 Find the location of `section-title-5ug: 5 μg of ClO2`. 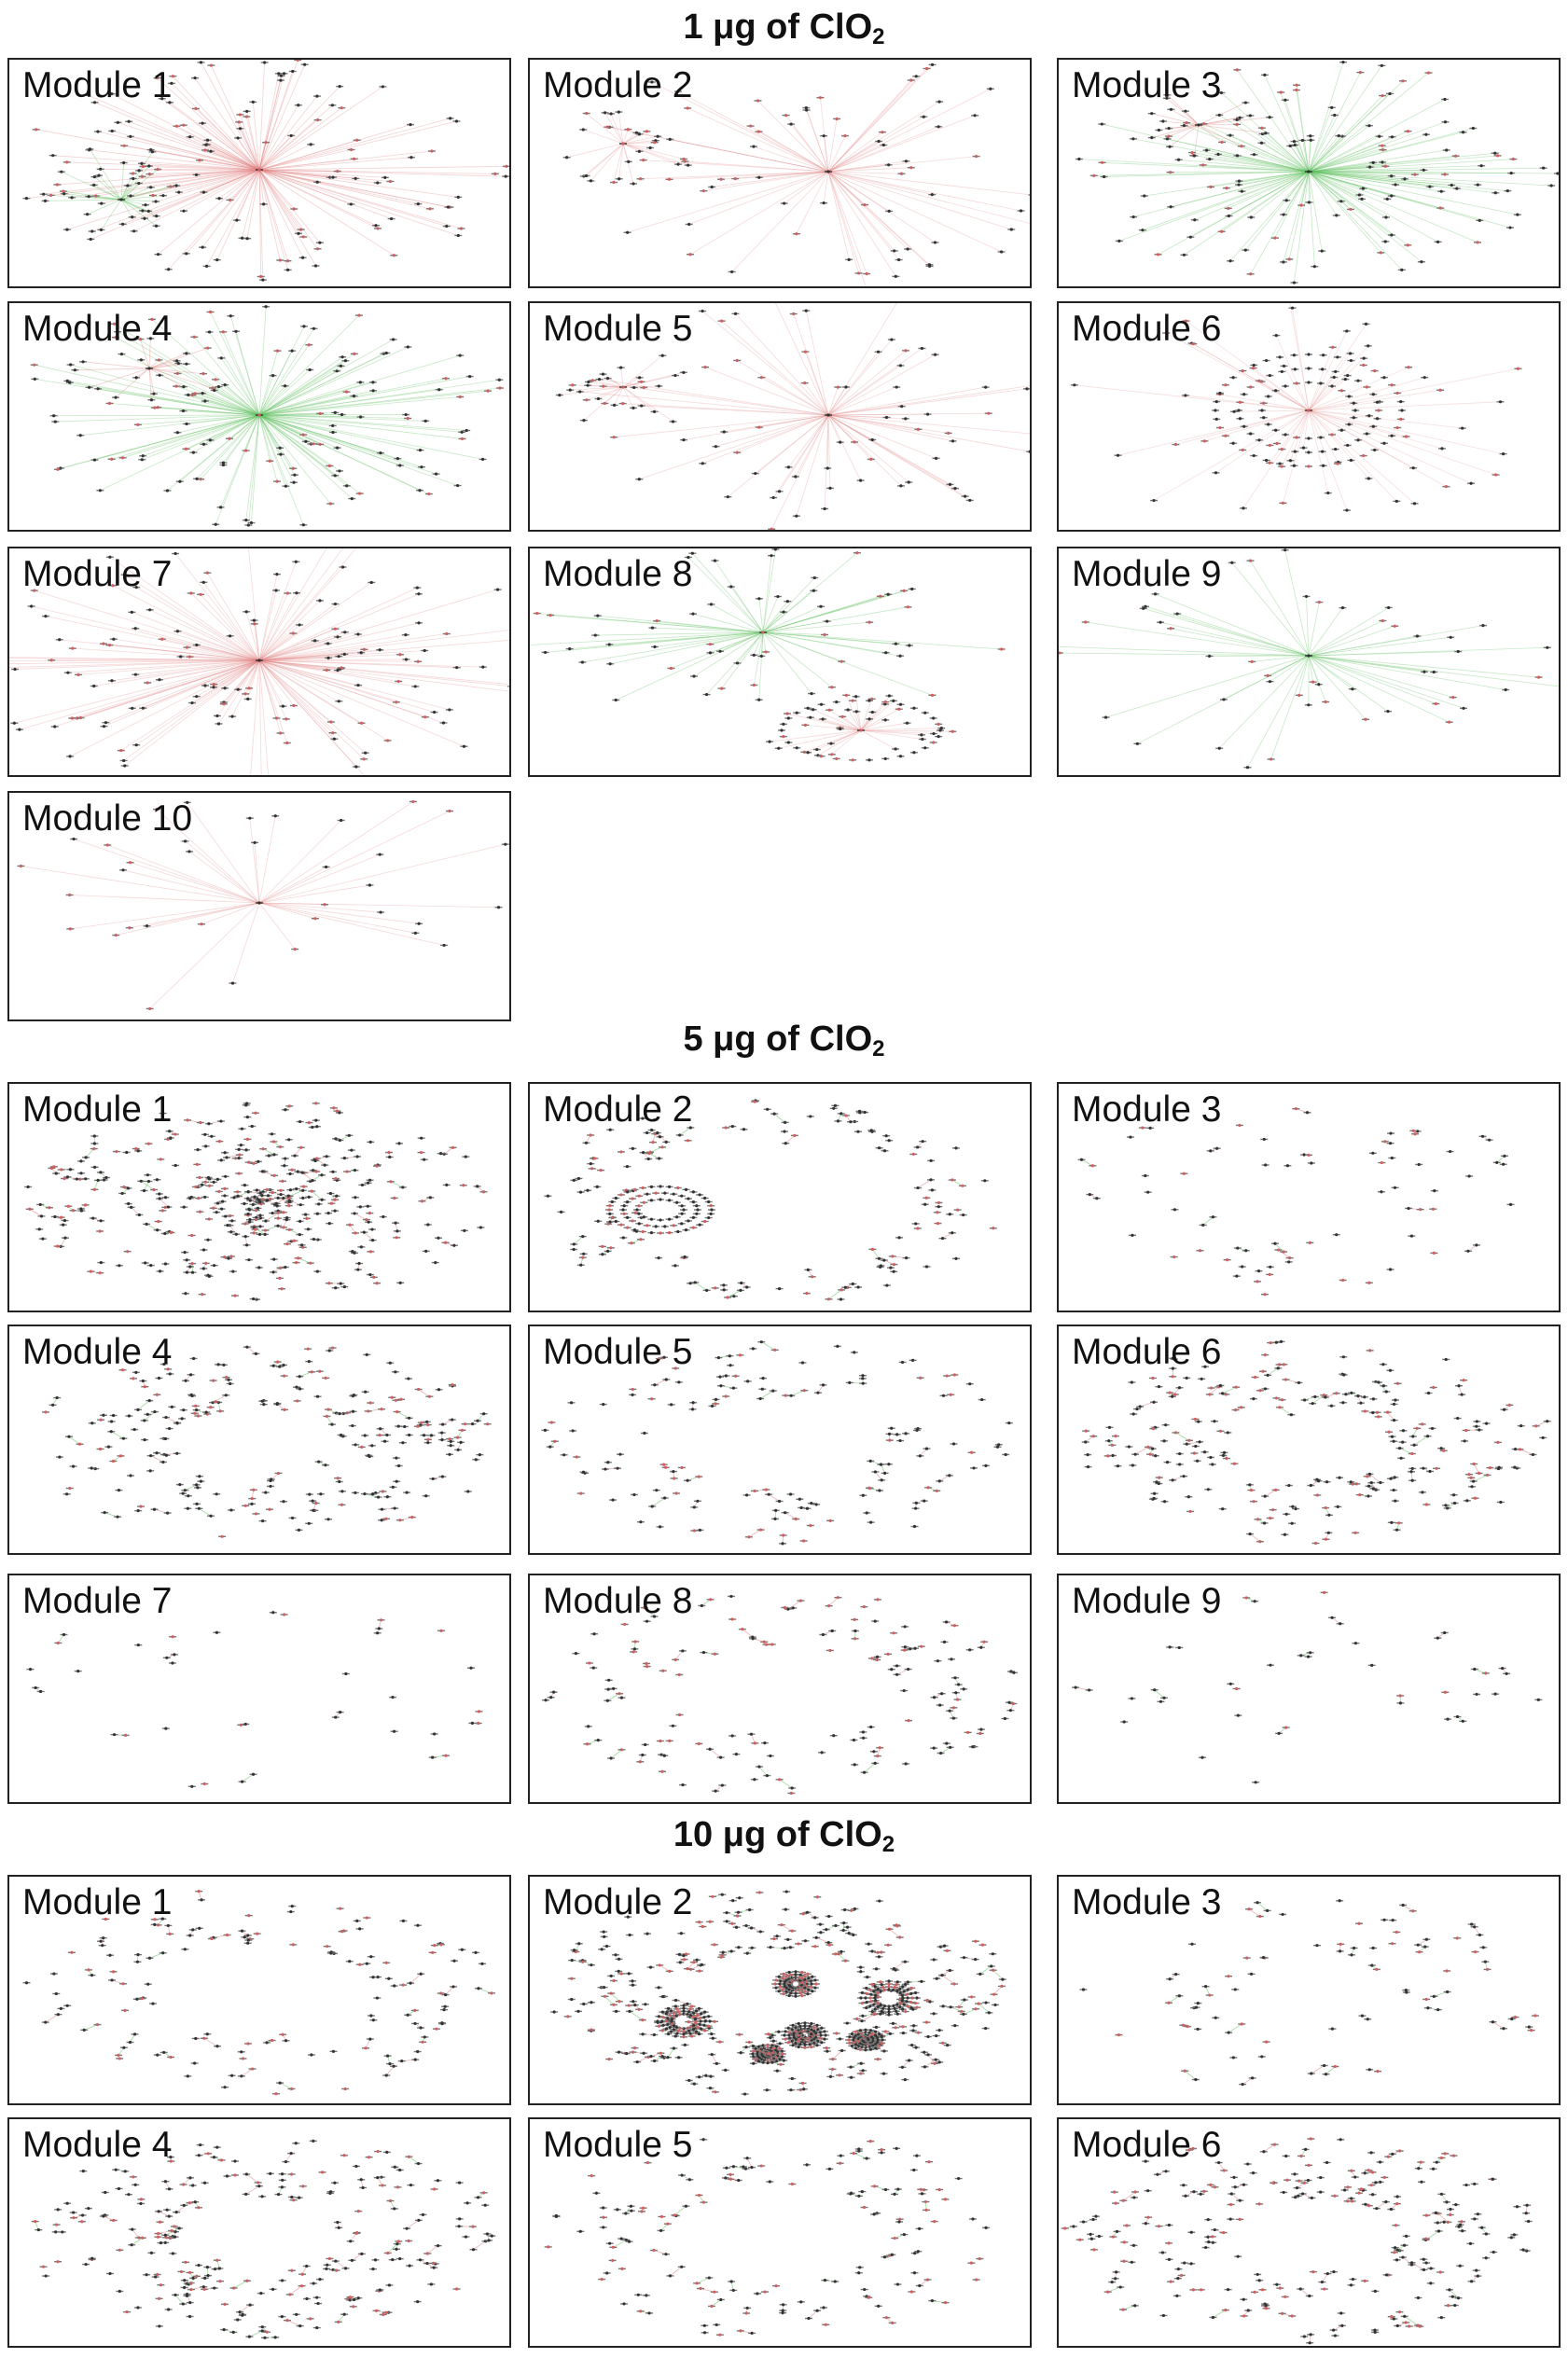

section-title-5ug: 5 μg of ClO2 is located at coordinates (784, 1040).